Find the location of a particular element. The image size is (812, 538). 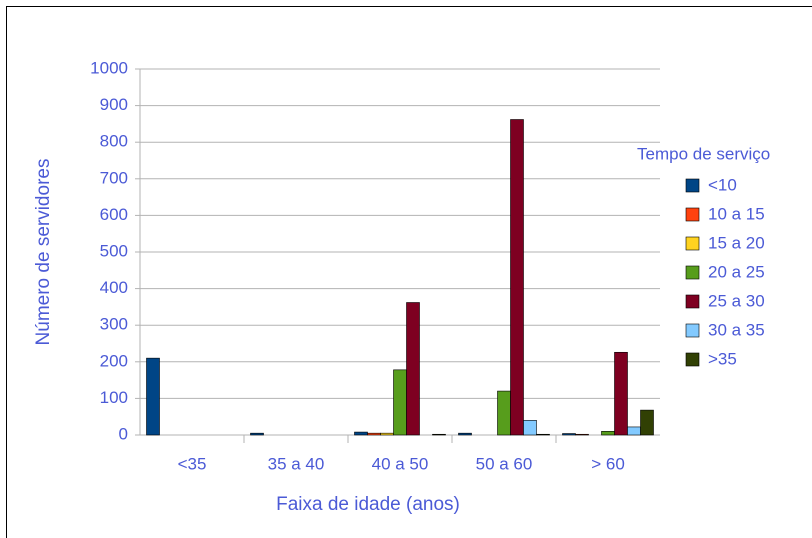

y-tick-label: 1000 is located at coordinates (109, 67).